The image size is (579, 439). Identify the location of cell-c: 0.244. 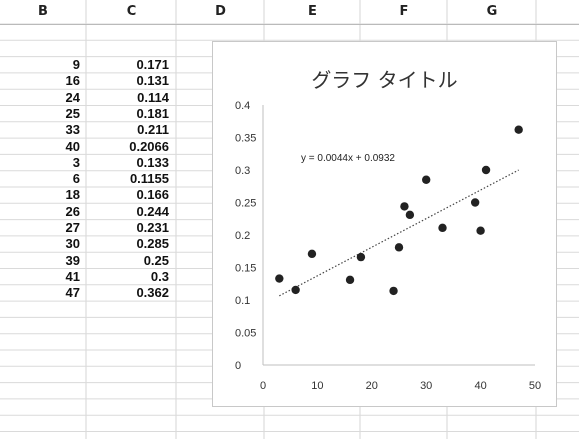
(152, 211).